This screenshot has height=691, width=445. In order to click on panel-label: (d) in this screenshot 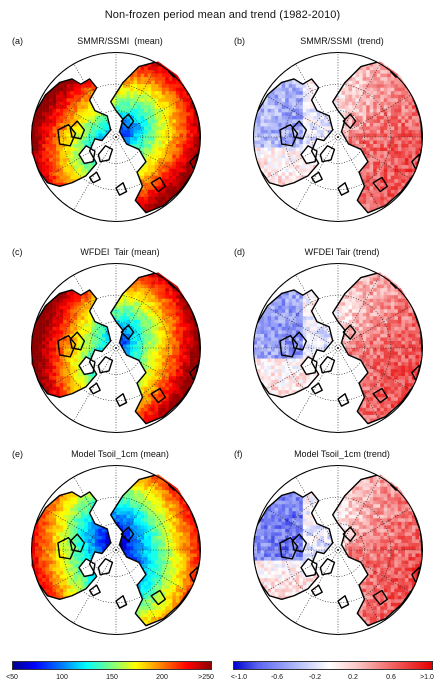, I will do `click(239, 252)`.